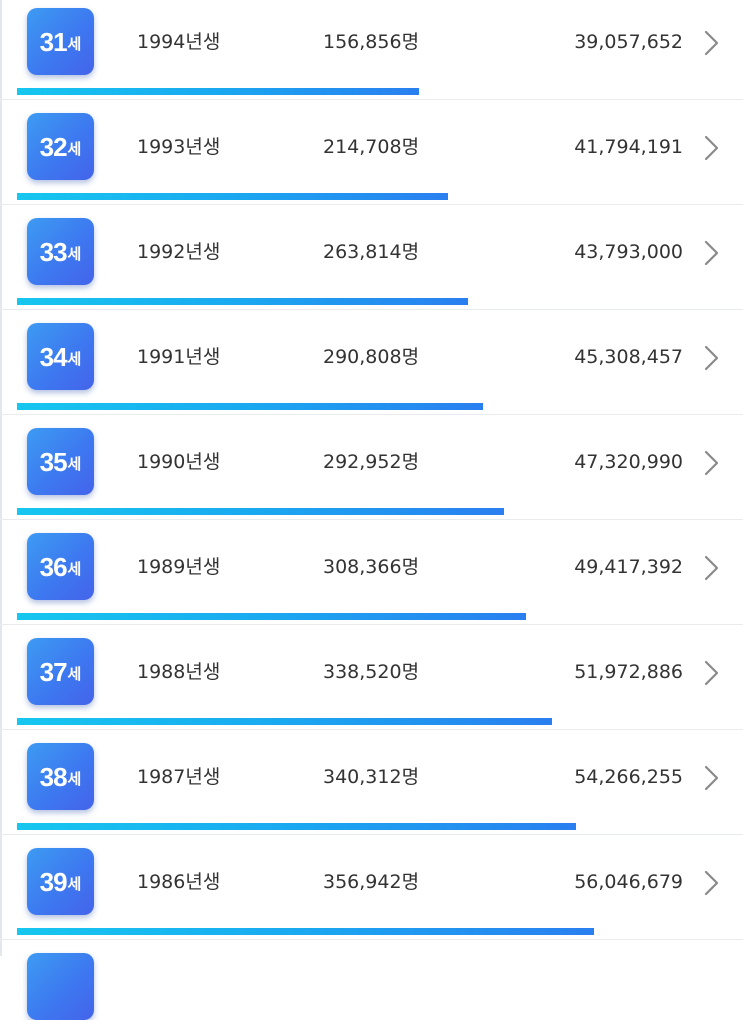 This screenshot has width=743, height=1020. I want to click on people-count: 340,312명, so click(371, 777).